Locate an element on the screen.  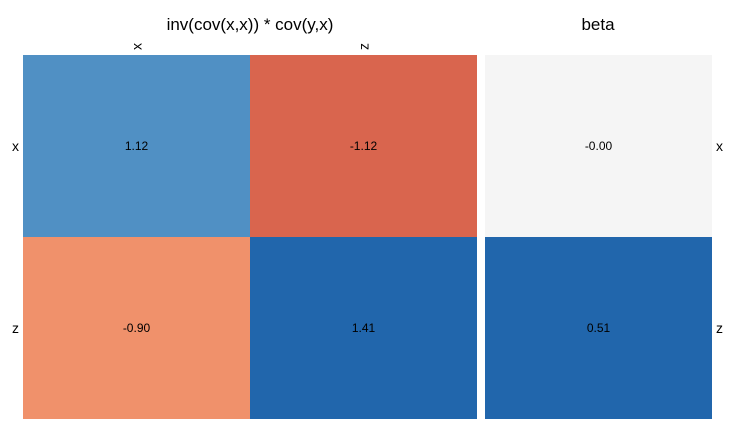
panel-title: beta is located at coordinates (598, 24).